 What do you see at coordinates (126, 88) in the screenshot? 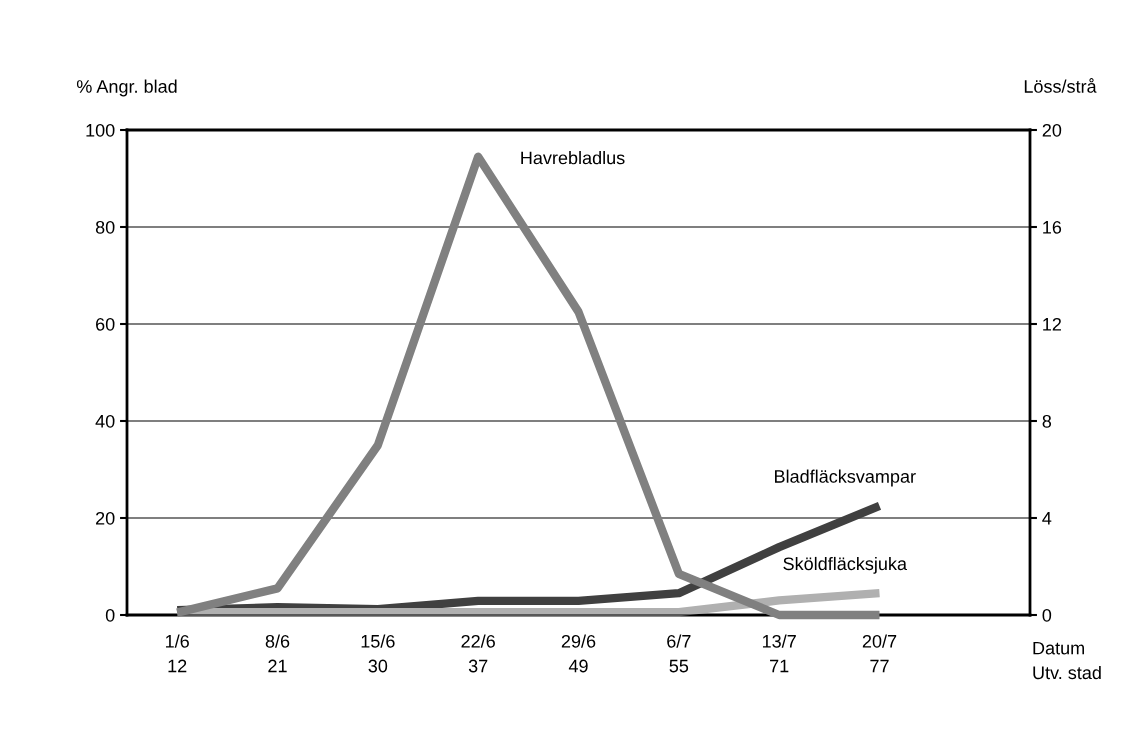
I see `y-axis-title: % Angr. blad` at bounding box center [126, 88].